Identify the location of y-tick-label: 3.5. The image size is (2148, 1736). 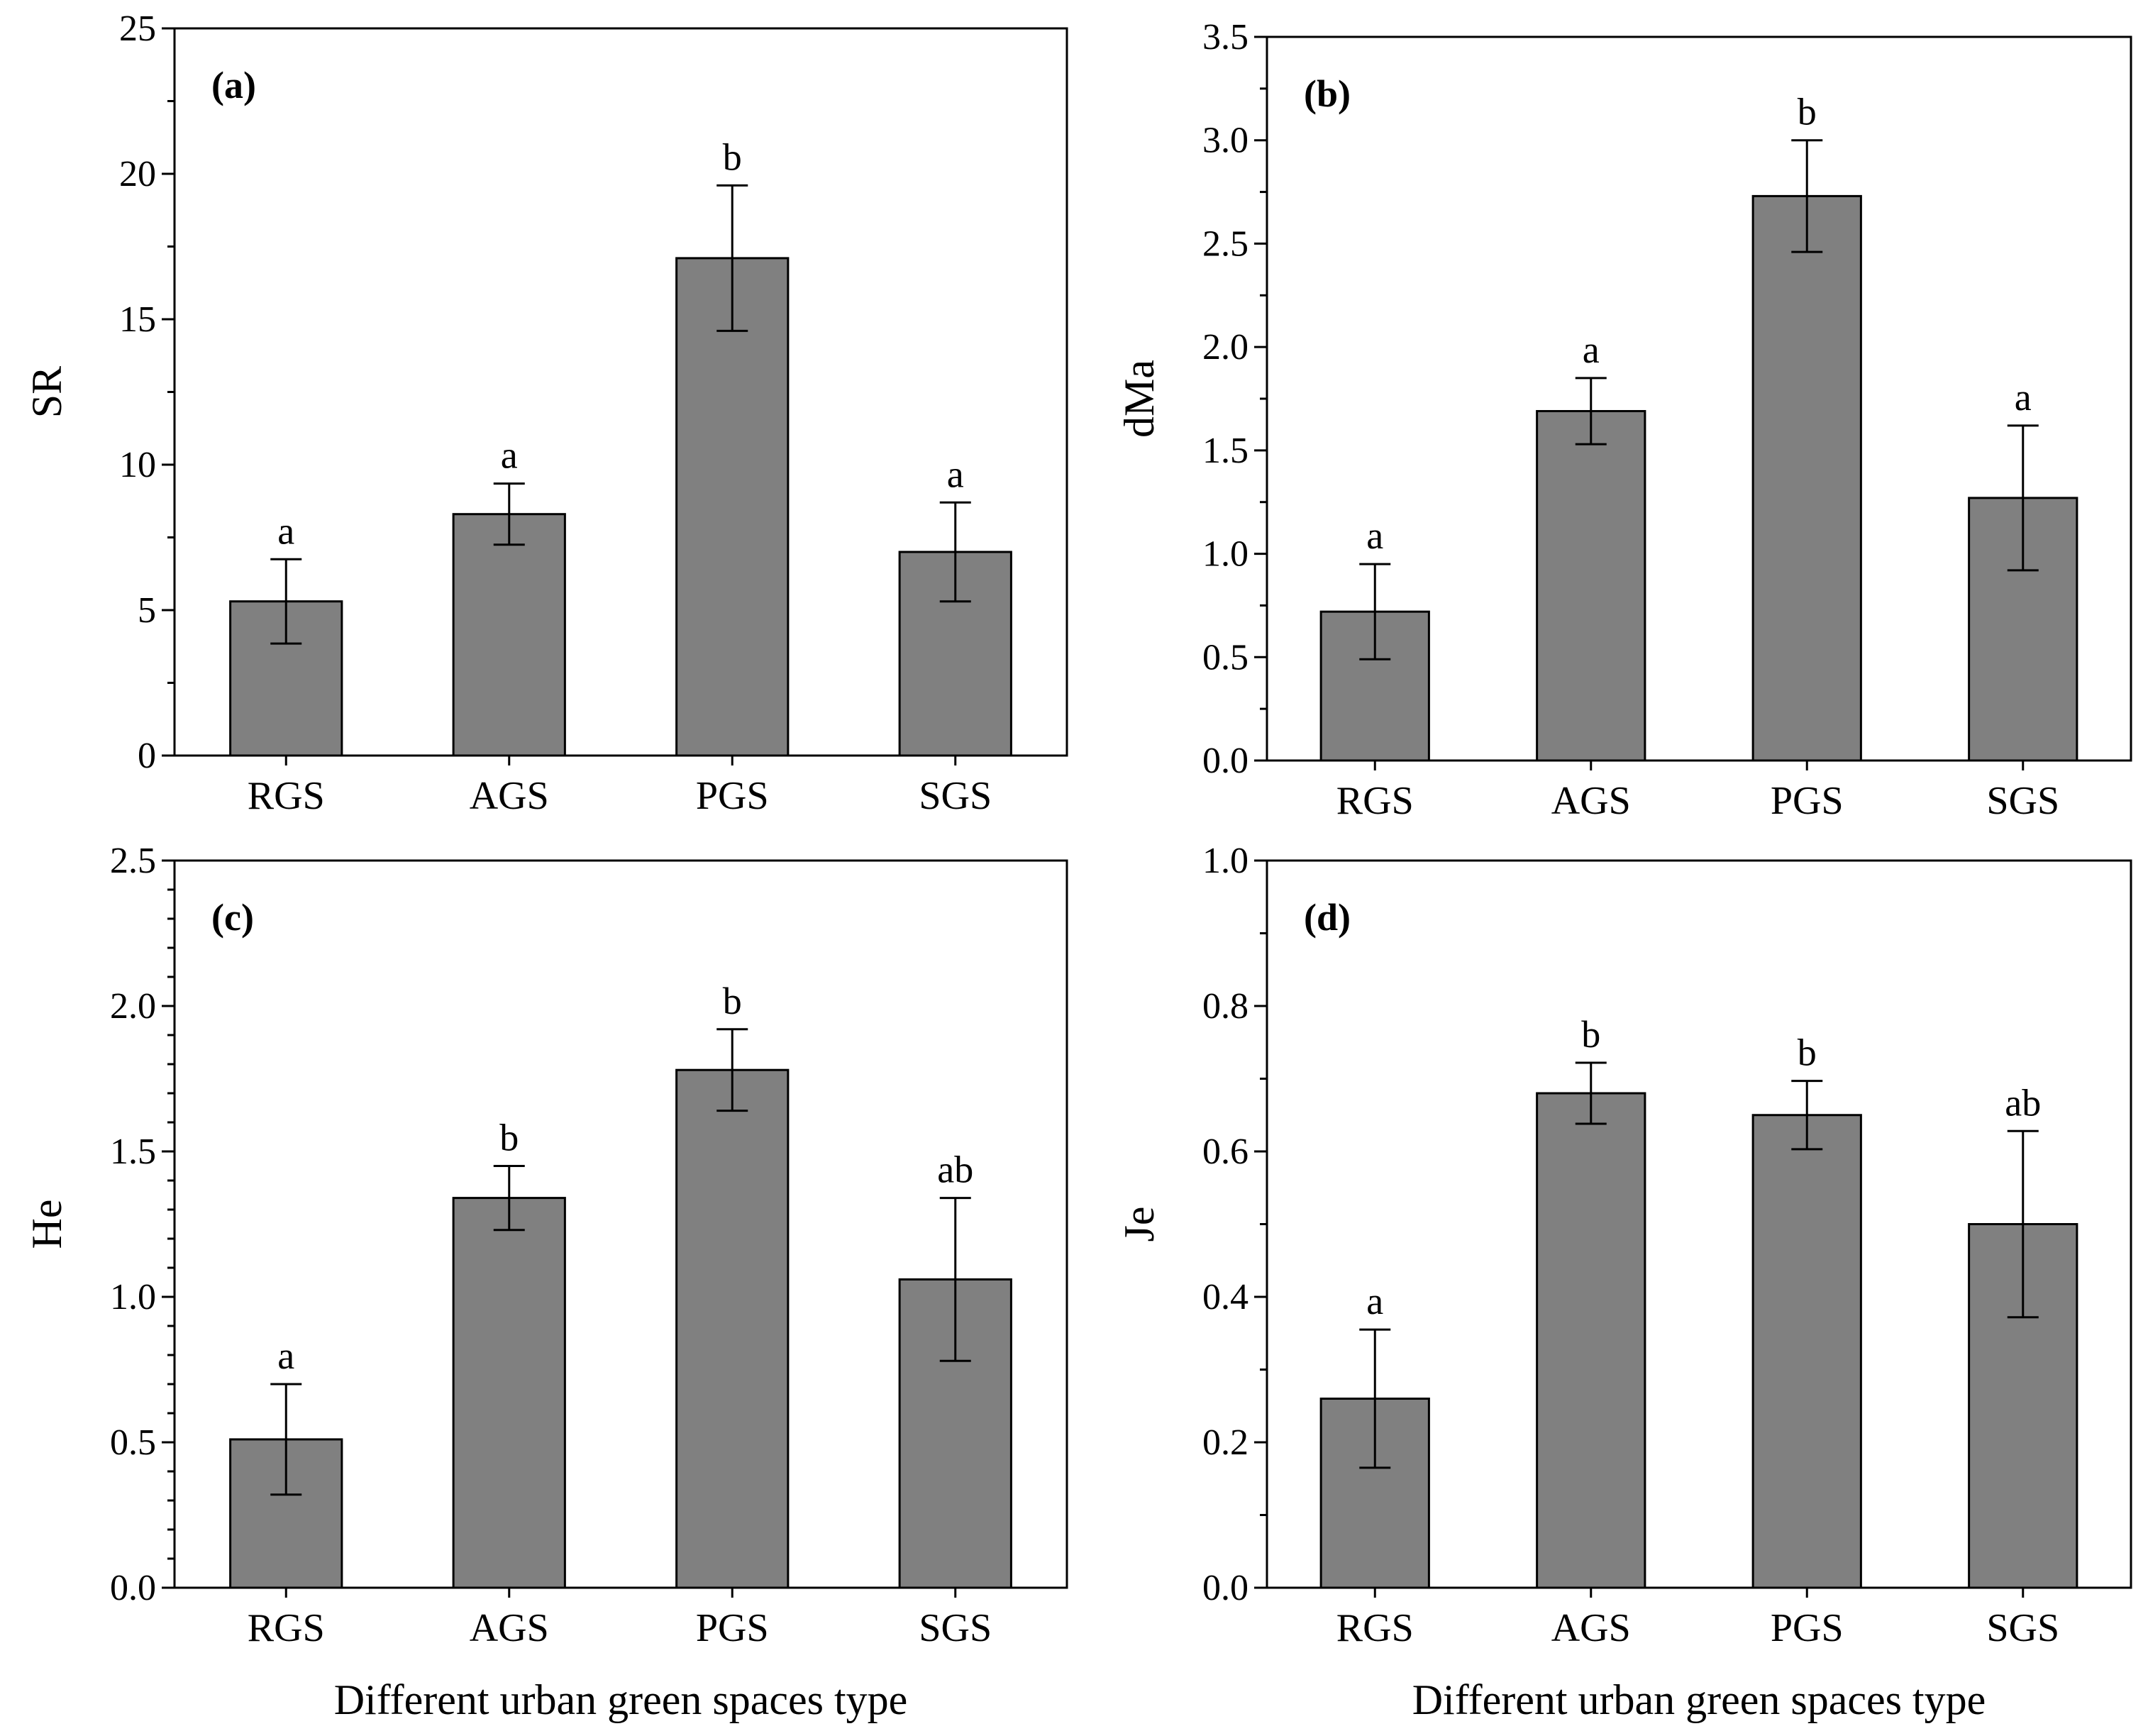
(1226, 37).